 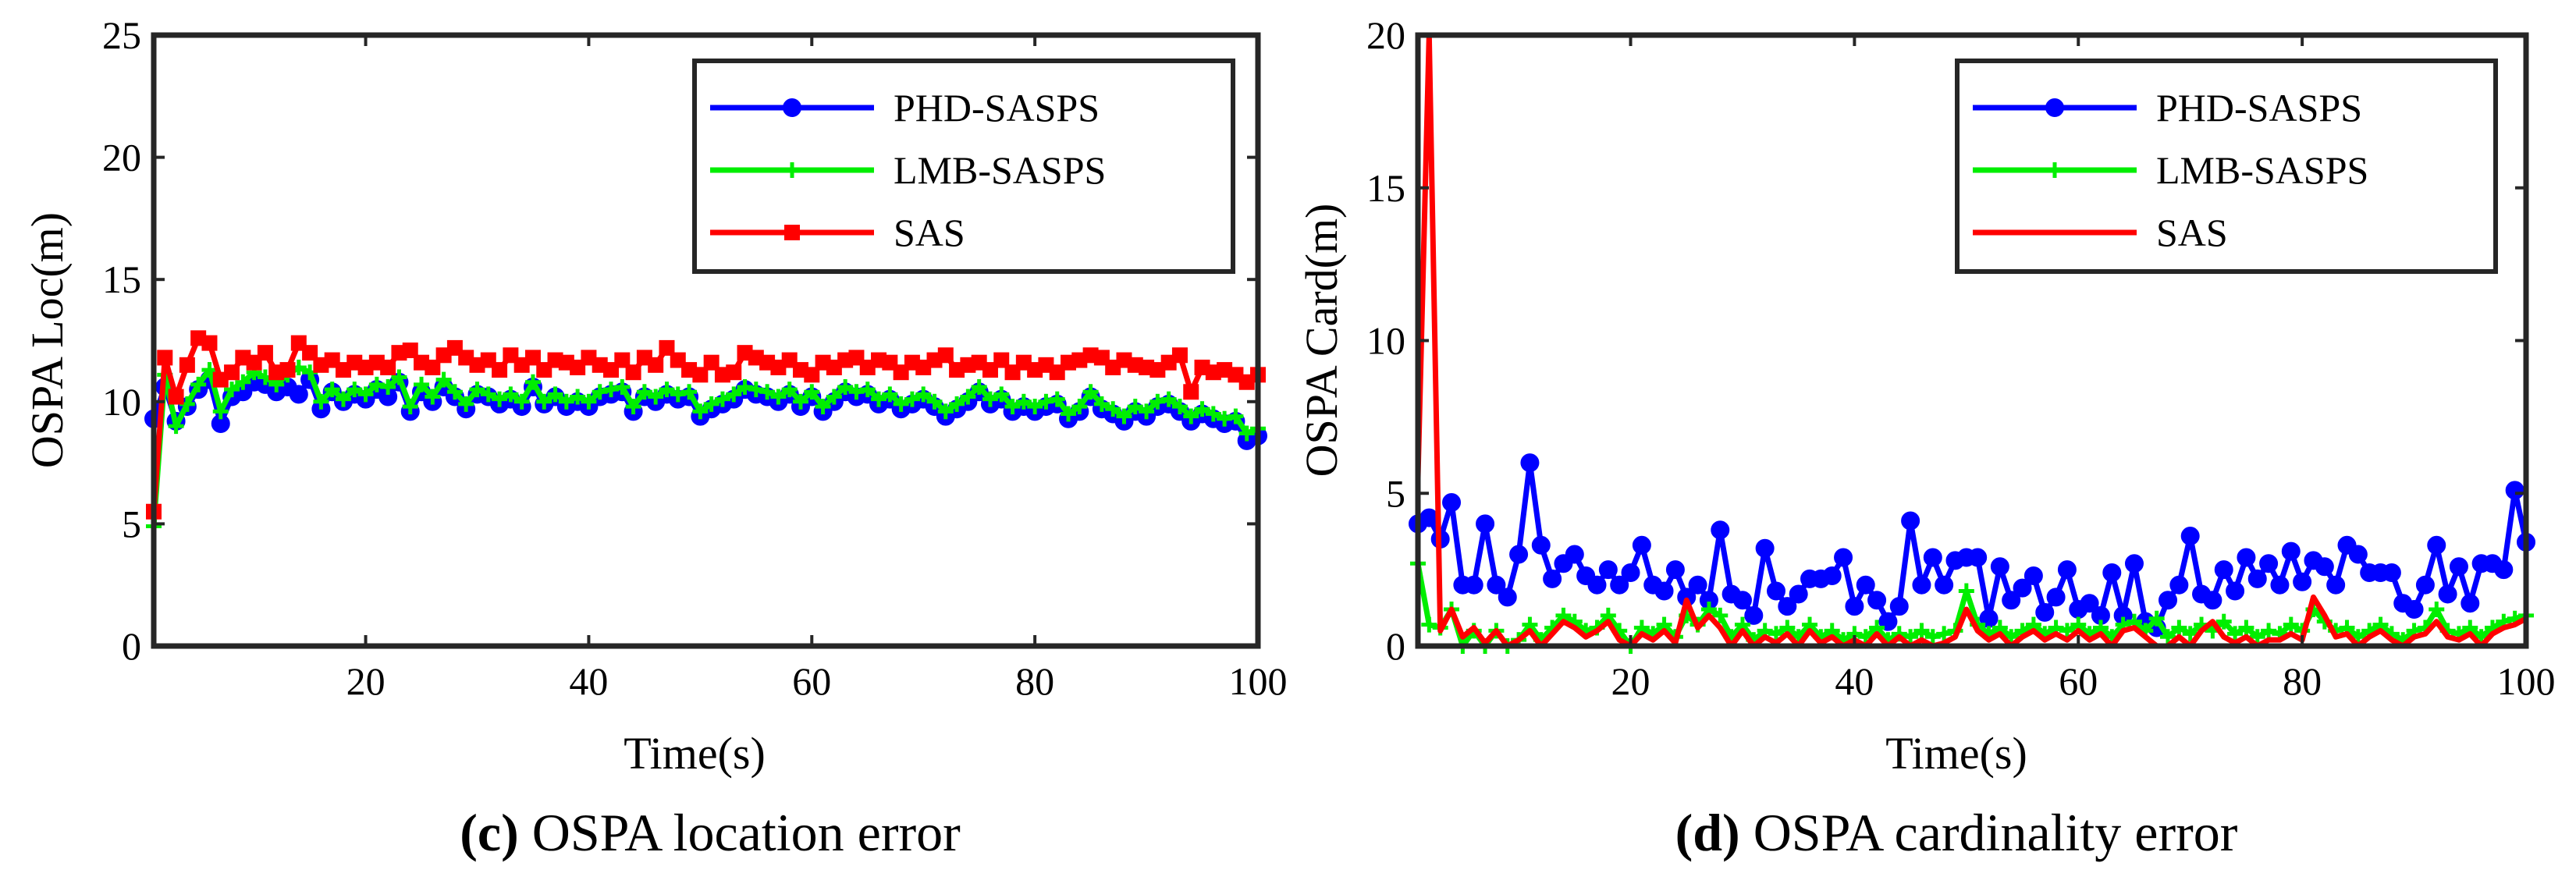 What do you see at coordinates (1956, 753) in the screenshot?
I see `panel-d-xlabel: Time(s)` at bounding box center [1956, 753].